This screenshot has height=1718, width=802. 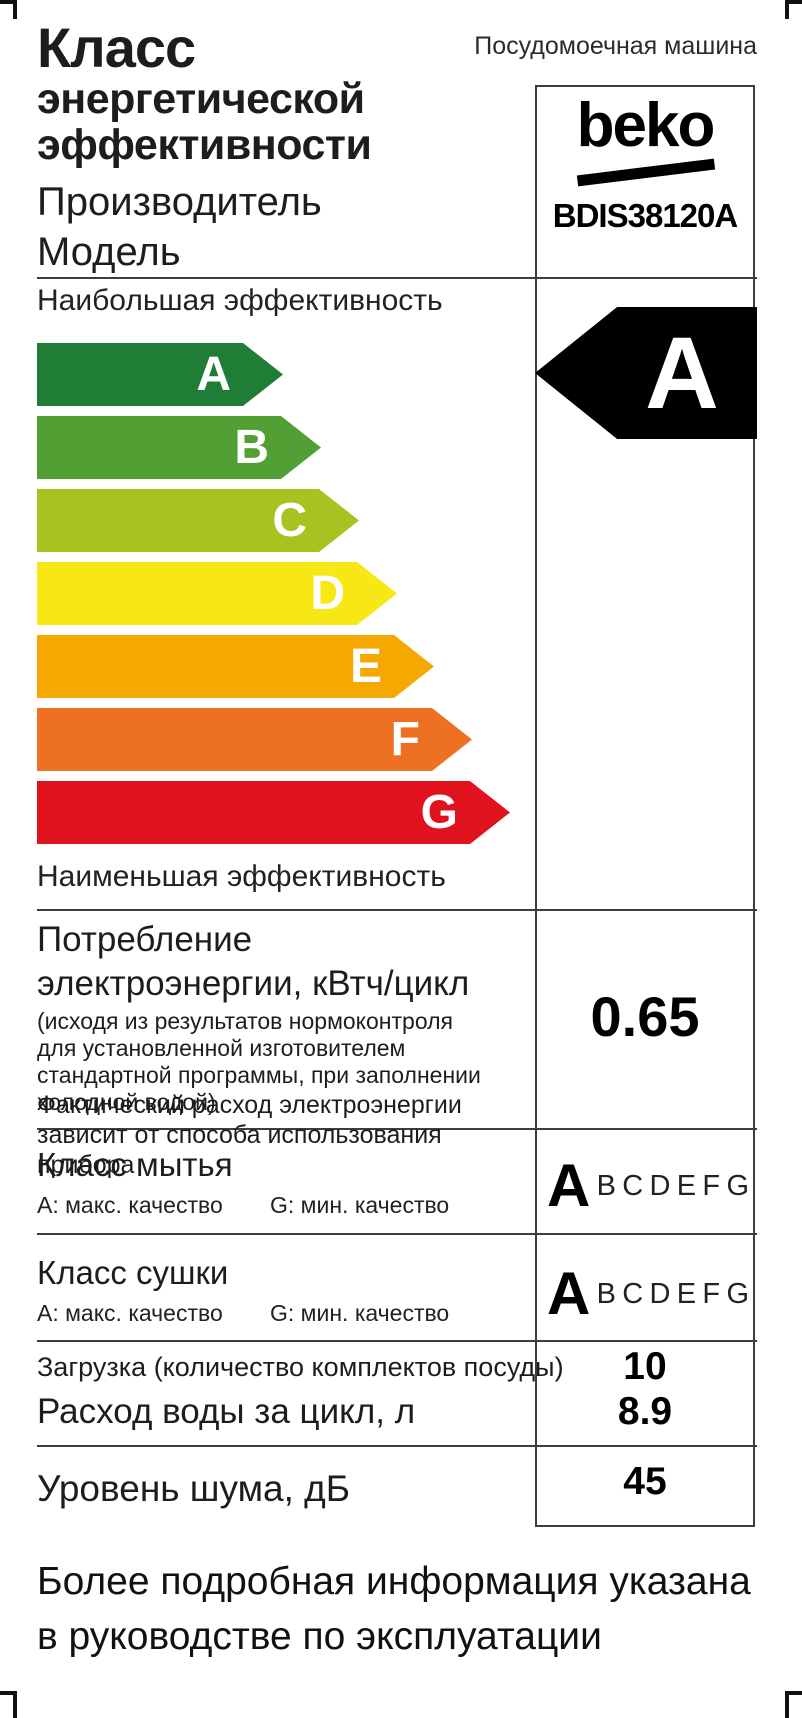 I want to click on energy-consumption-value: 0.65, so click(x=645, y=1016).